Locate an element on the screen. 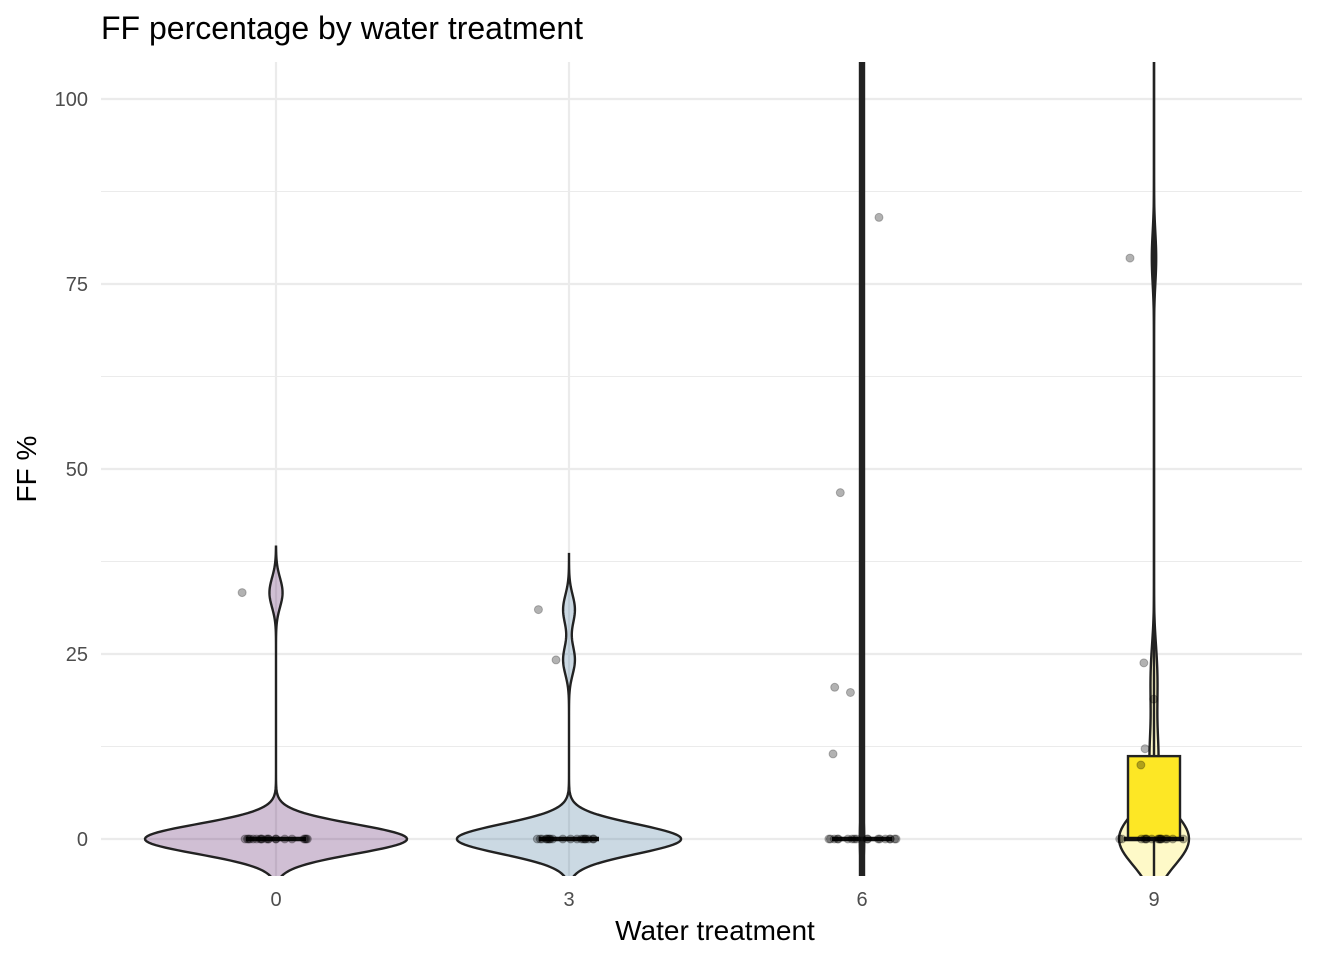  x-tick-label: 9 is located at coordinates (1153, 900).